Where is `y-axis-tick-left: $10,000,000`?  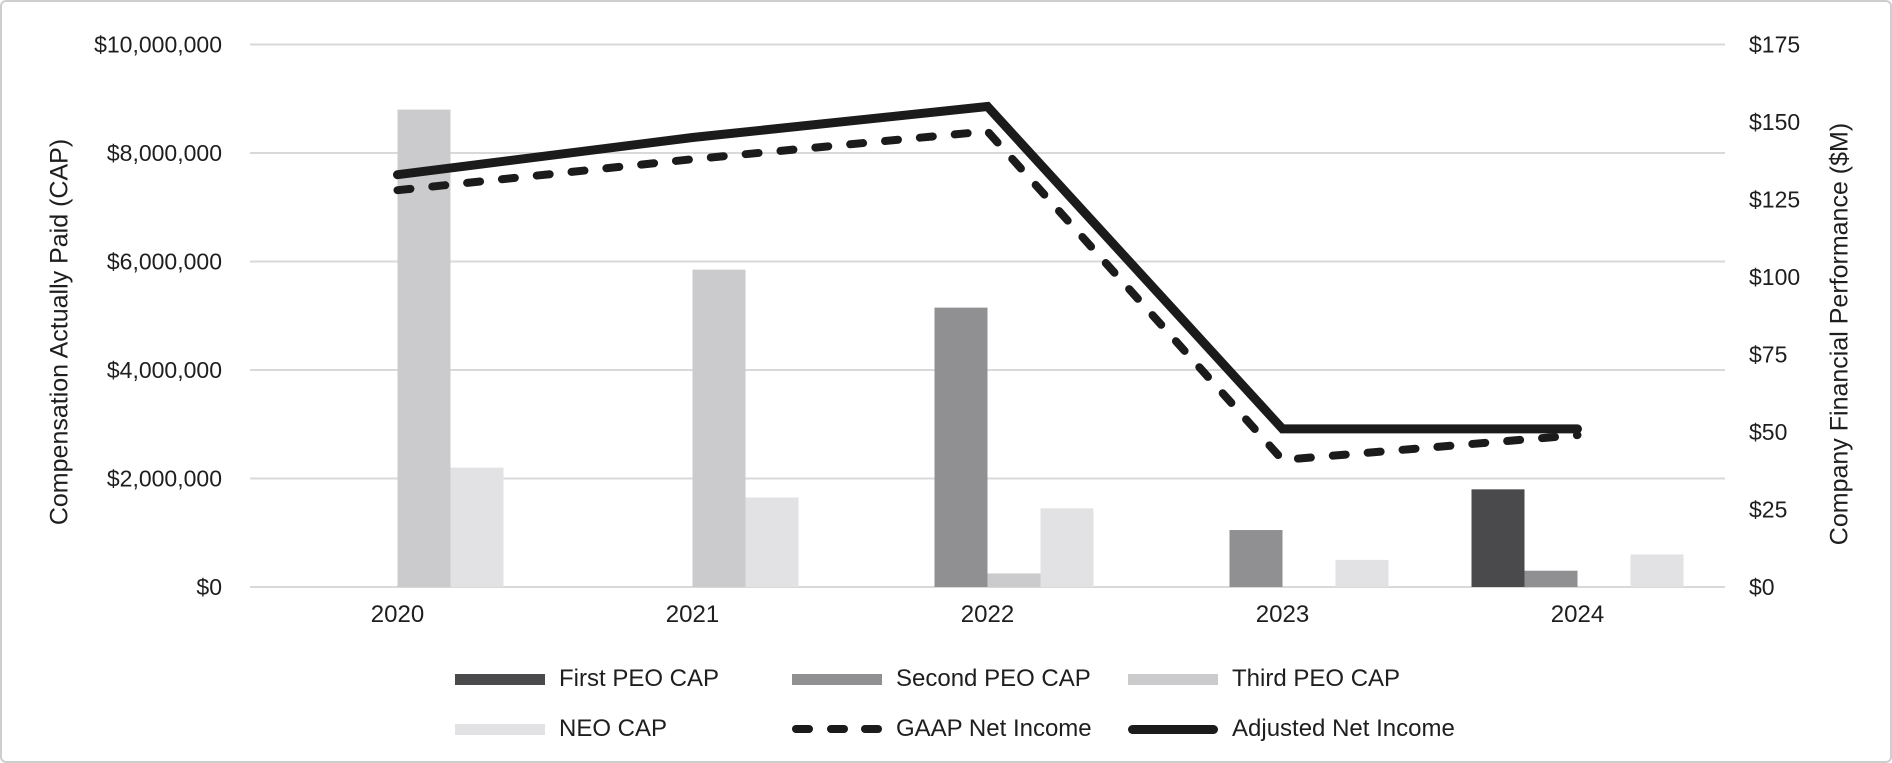
y-axis-tick-left: $10,000,000 is located at coordinates (158, 45).